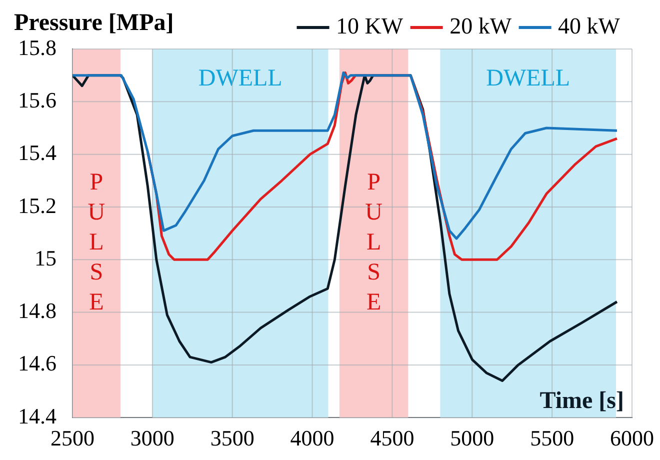 This screenshot has height=460, width=660. Describe the element at coordinates (232, 438) in the screenshot. I see `x-tick-label: 3500` at that location.